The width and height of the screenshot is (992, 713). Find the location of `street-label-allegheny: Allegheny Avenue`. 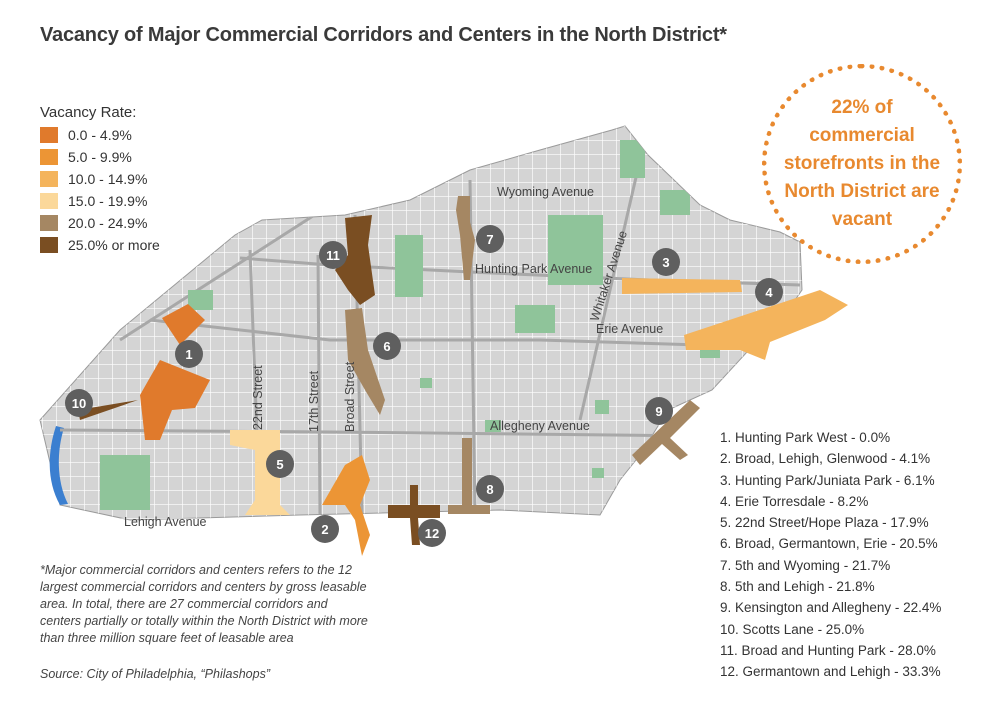

street-label-allegheny: Allegheny Avenue is located at coordinates (540, 426).